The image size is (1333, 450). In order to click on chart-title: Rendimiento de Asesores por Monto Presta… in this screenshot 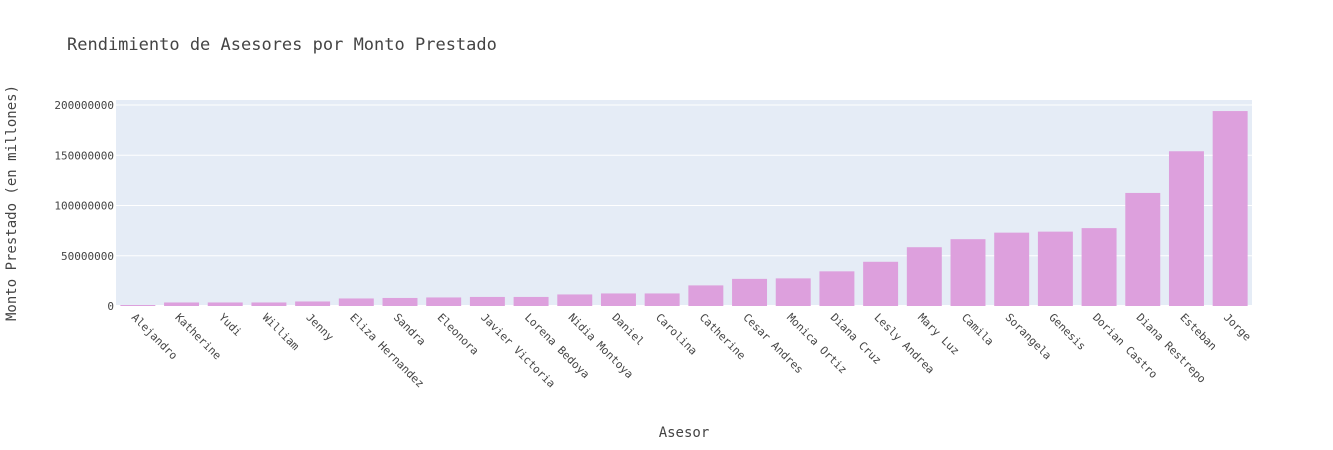, I will do `click(282, 45)`.